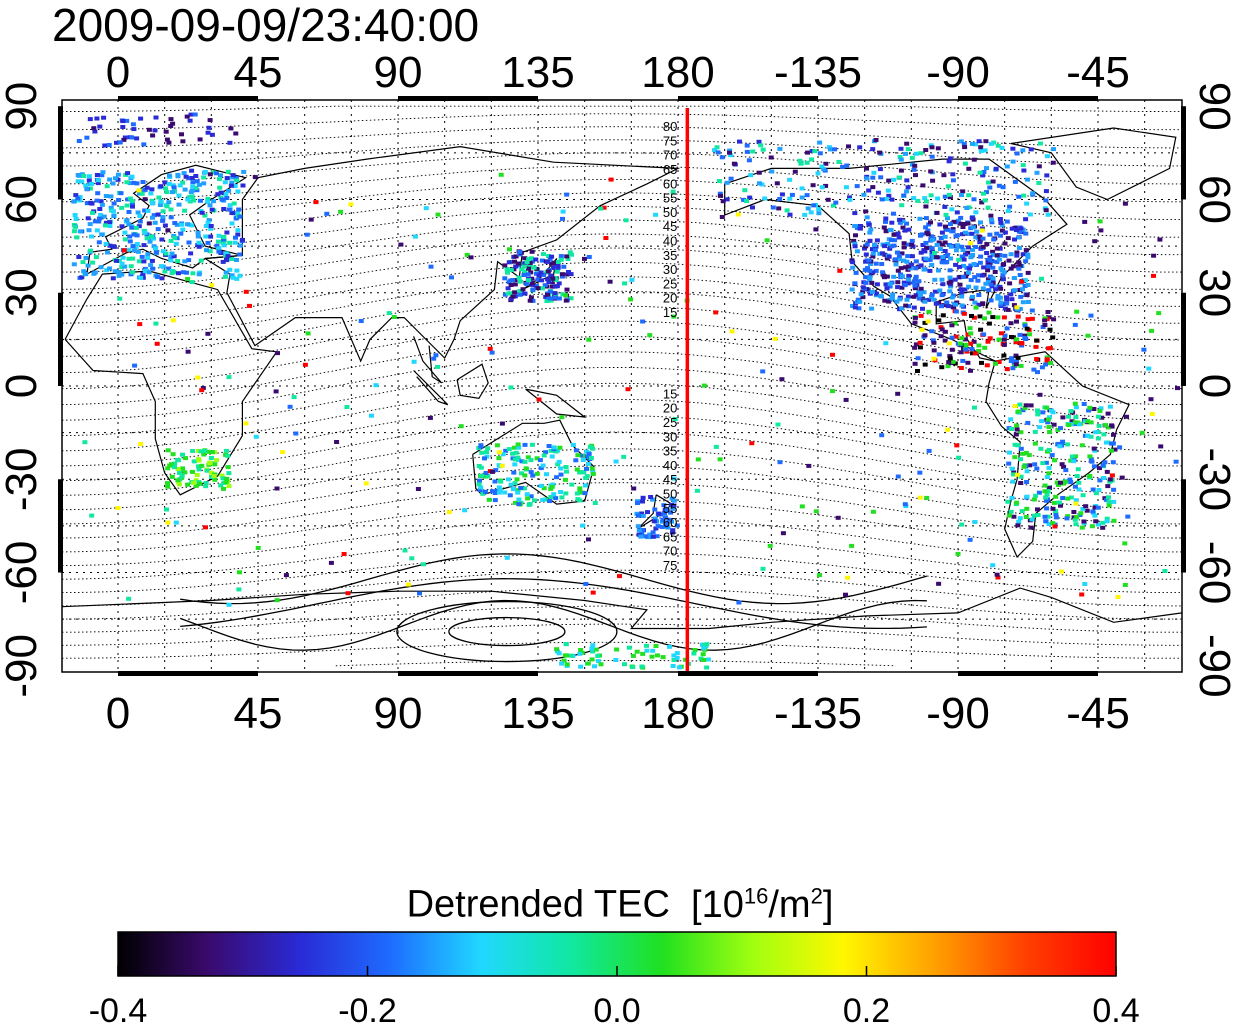 The height and width of the screenshot is (1024, 1240). Describe the element at coordinates (616, 1008) in the screenshot. I see `colorbar-tick-label: 0.0` at that location.